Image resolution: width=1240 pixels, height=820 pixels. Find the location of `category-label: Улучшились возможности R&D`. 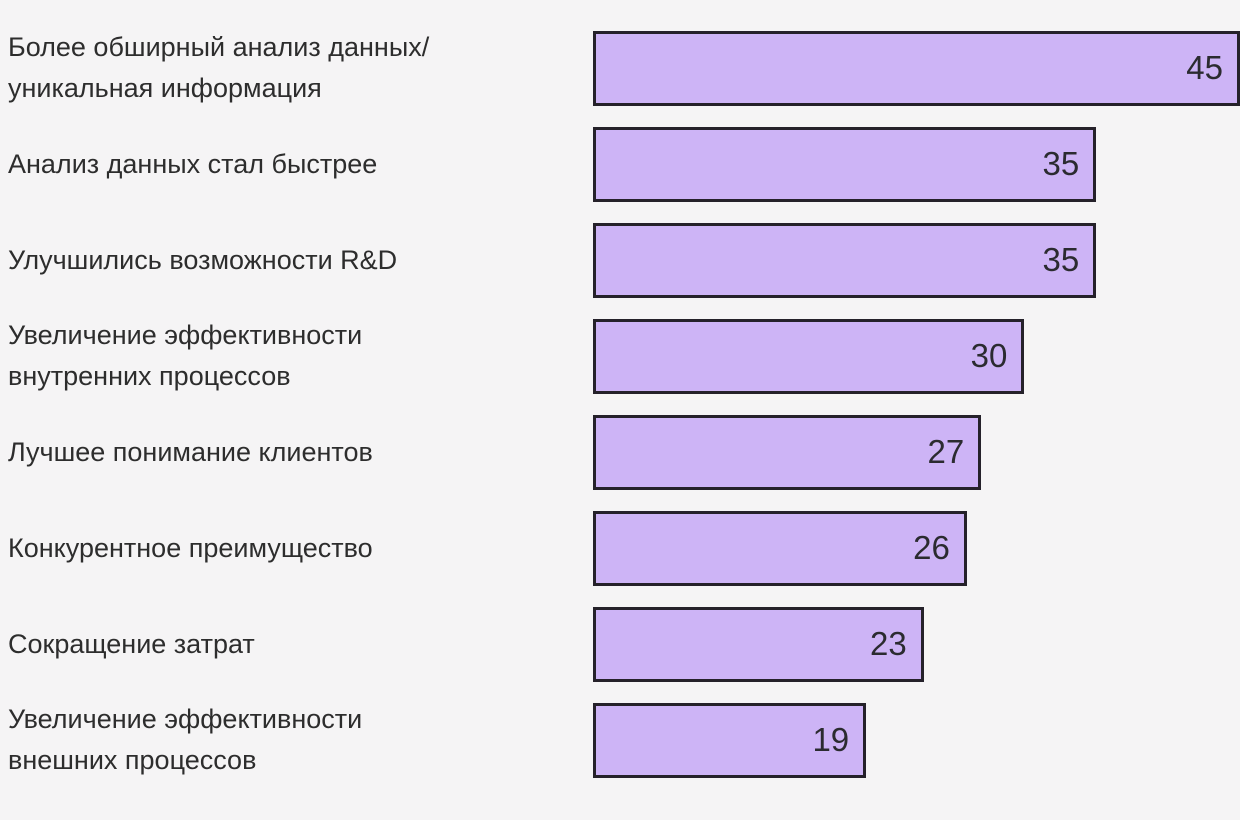

category-label: Улучшились возможности R&D is located at coordinates (203, 259).